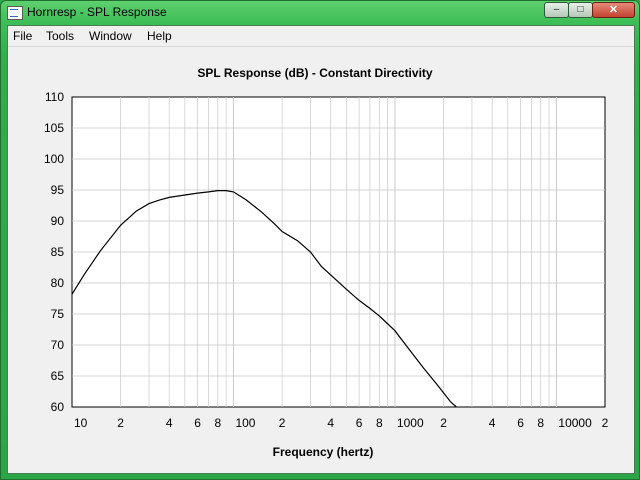 This screenshot has width=640, height=480. Describe the element at coordinates (58, 376) in the screenshot. I see `y-tick-label: 65` at that location.